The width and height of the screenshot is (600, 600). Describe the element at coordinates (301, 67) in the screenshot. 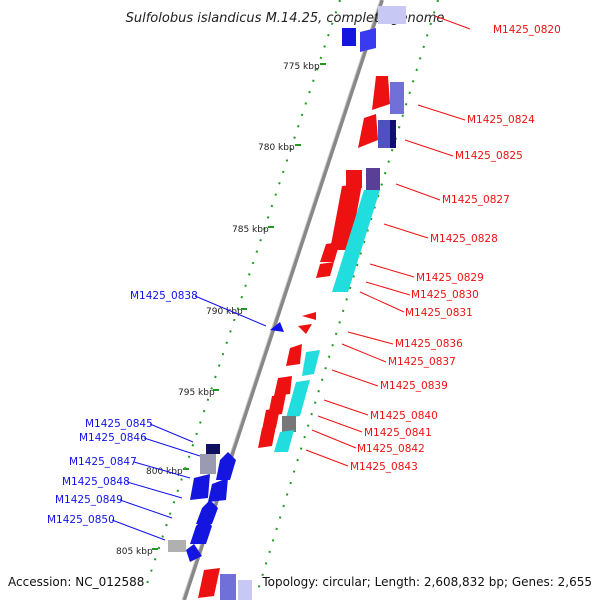

I see `ruler-label: 775 kbp` at that location.